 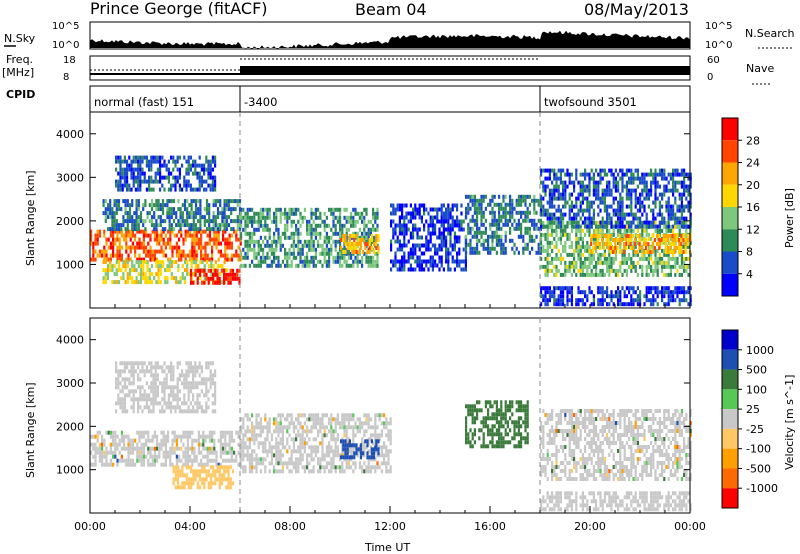 I want to click on cpid-segments: normal (fast) 151 -3400 twofsound 3501, so click(x=365, y=99).